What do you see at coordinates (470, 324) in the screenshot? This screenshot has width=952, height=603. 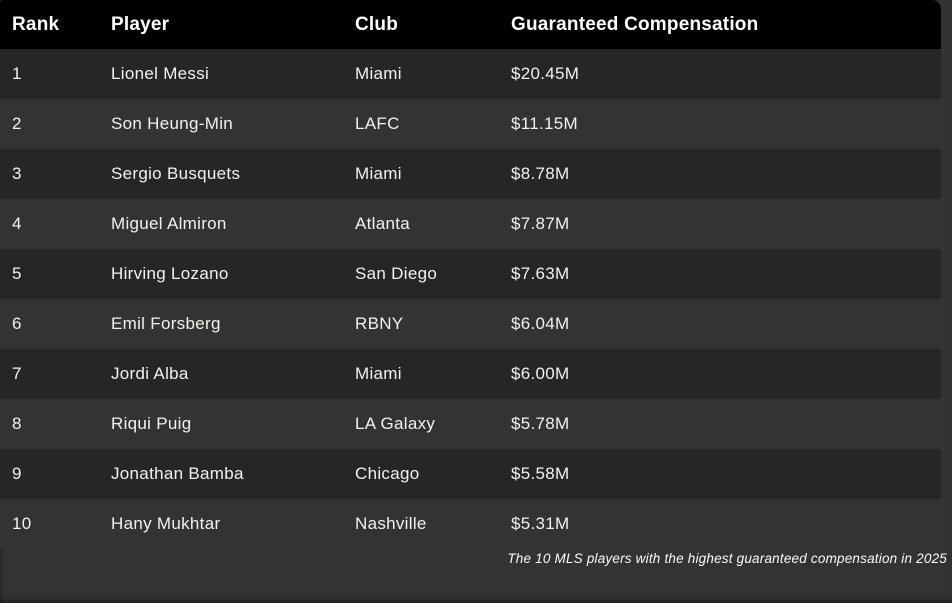 I see `table-row: 6 Emil Forsberg RBNY $6.04M` at bounding box center [470, 324].